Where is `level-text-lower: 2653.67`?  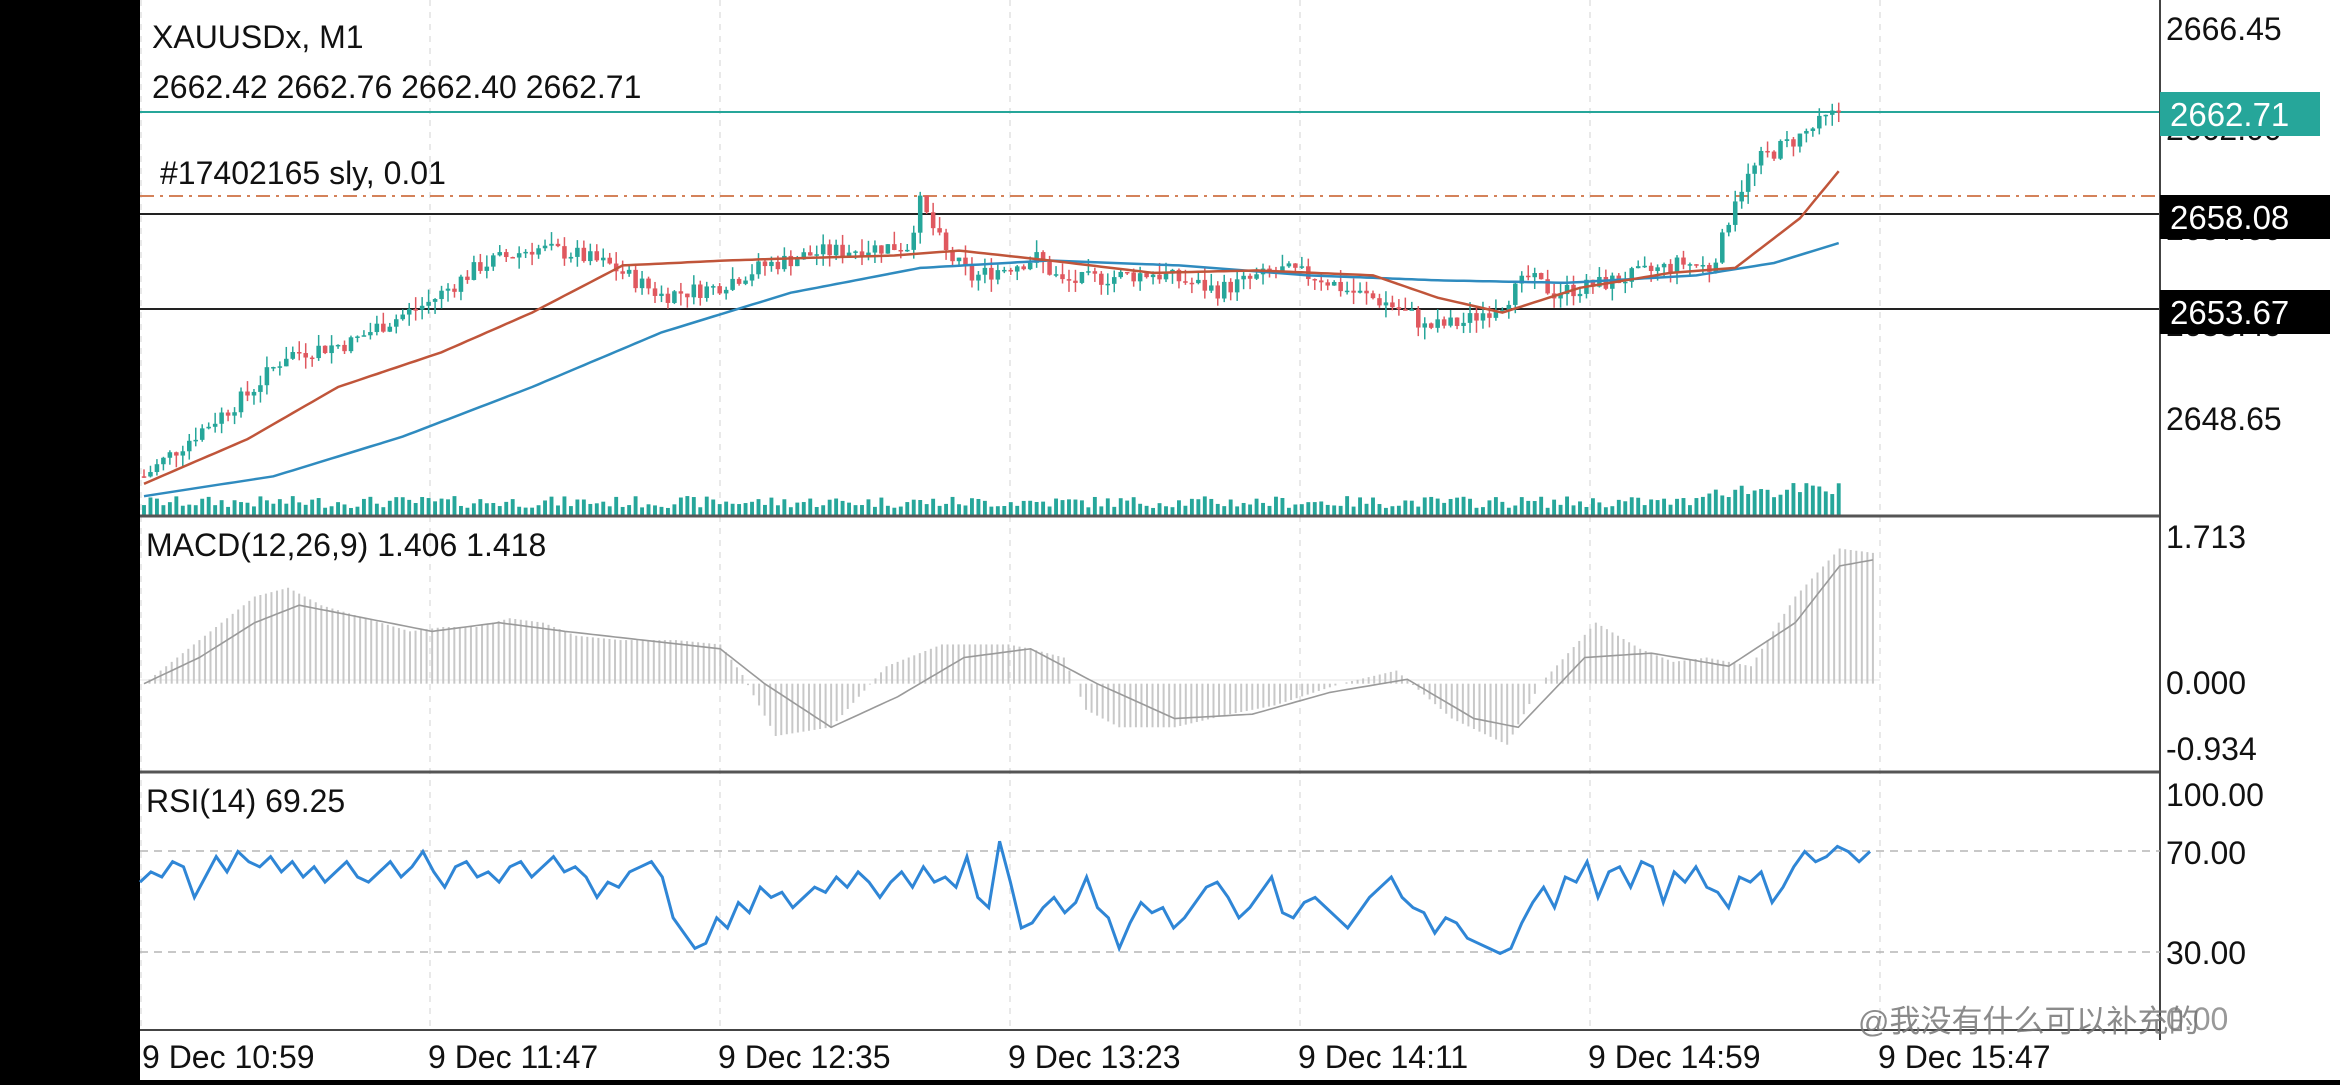 level-text-lower: 2653.67 is located at coordinates (2229, 312).